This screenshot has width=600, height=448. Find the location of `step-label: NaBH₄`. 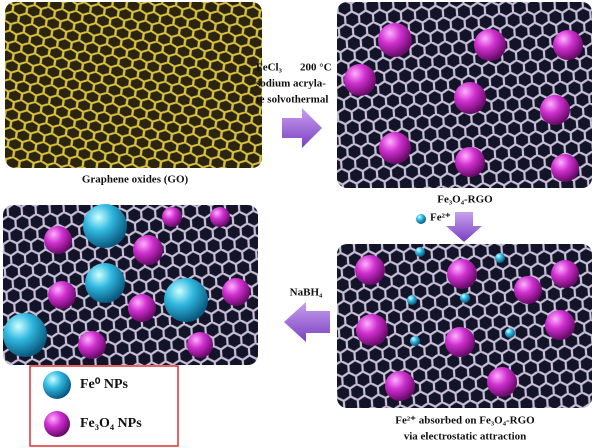

step-label: NaBH₄ is located at coordinates (306, 293).